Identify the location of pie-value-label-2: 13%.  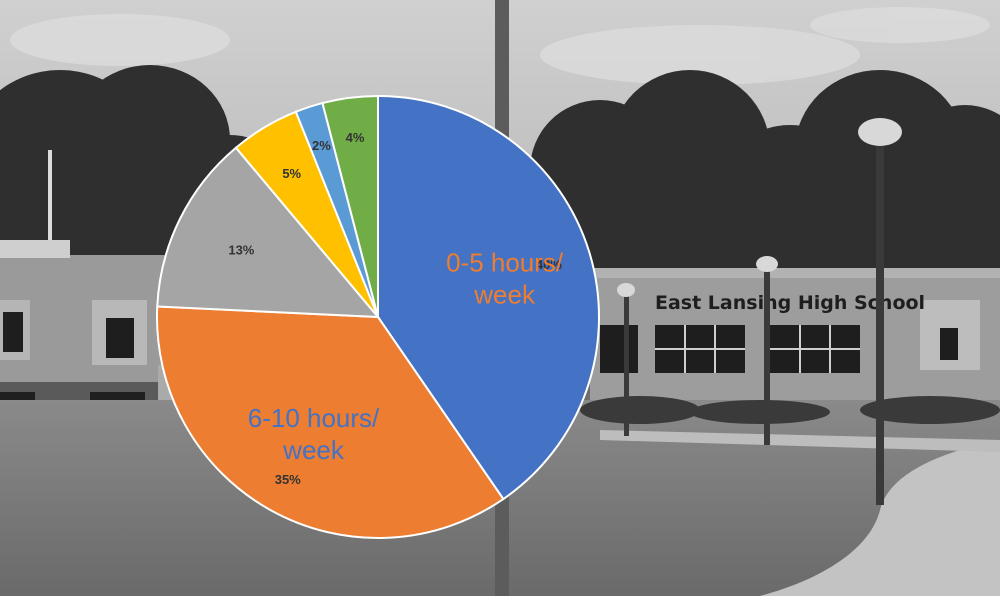
(241, 249).